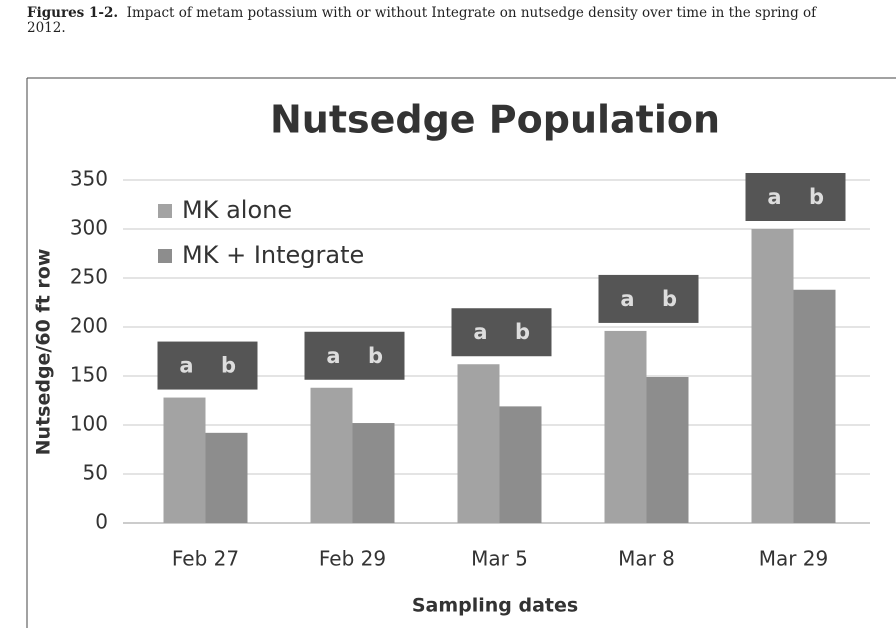 The width and height of the screenshot is (896, 628). Describe the element at coordinates (89, 228) in the screenshot. I see `y-tick-label: 300` at that location.